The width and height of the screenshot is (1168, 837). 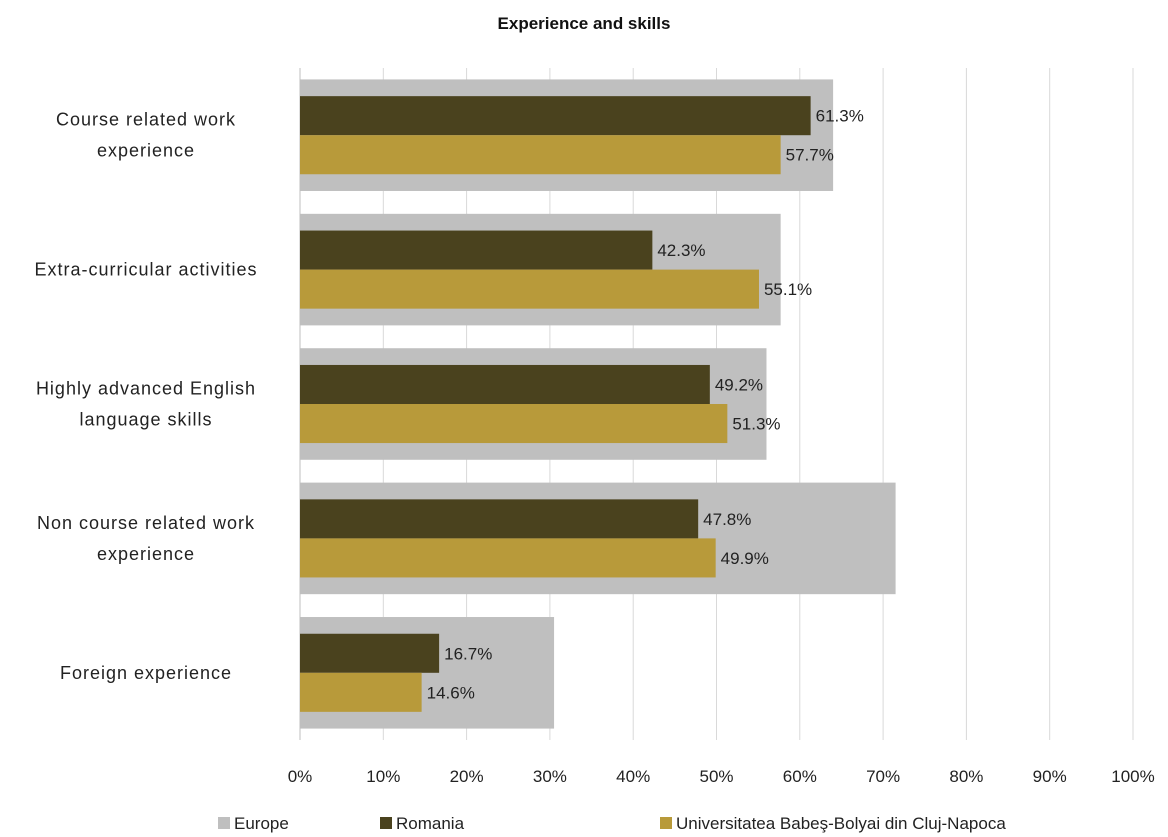 What do you see at coordinates (467, 776) in the screenshot?
I see `x-tick-label: 20%` at bounding box center [467, 776].